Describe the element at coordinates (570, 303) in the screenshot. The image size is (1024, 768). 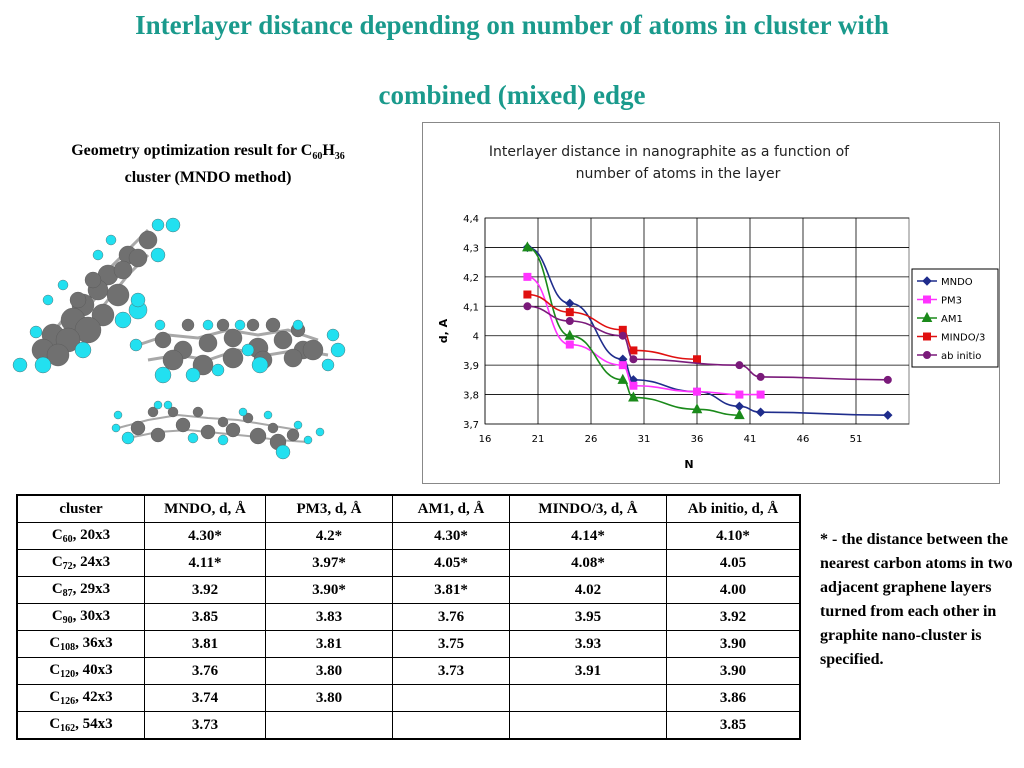
I see `data-point-mndo` at that location.